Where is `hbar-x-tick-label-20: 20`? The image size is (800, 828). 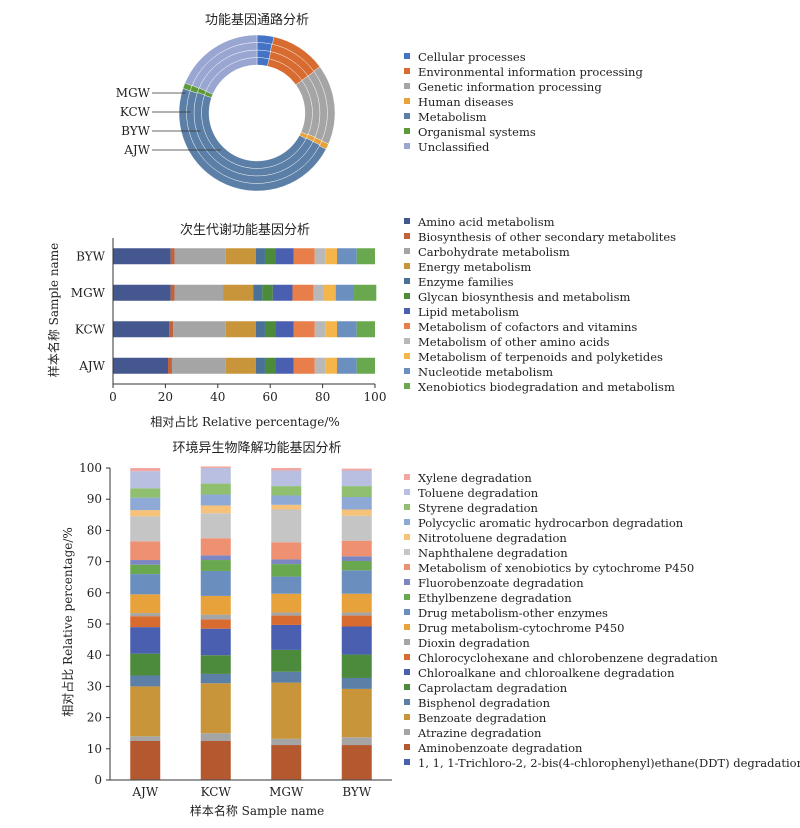
hbar-x-tick-label-20: 20 is located at coordinates (165, 397).